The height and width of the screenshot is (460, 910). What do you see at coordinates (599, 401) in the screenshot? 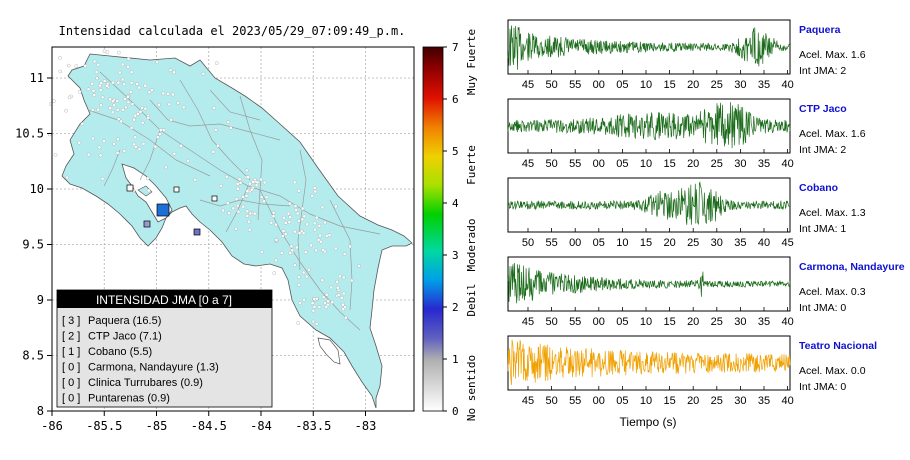
I see `waveform-tick-label: 00` at bounding box center [599, 401].